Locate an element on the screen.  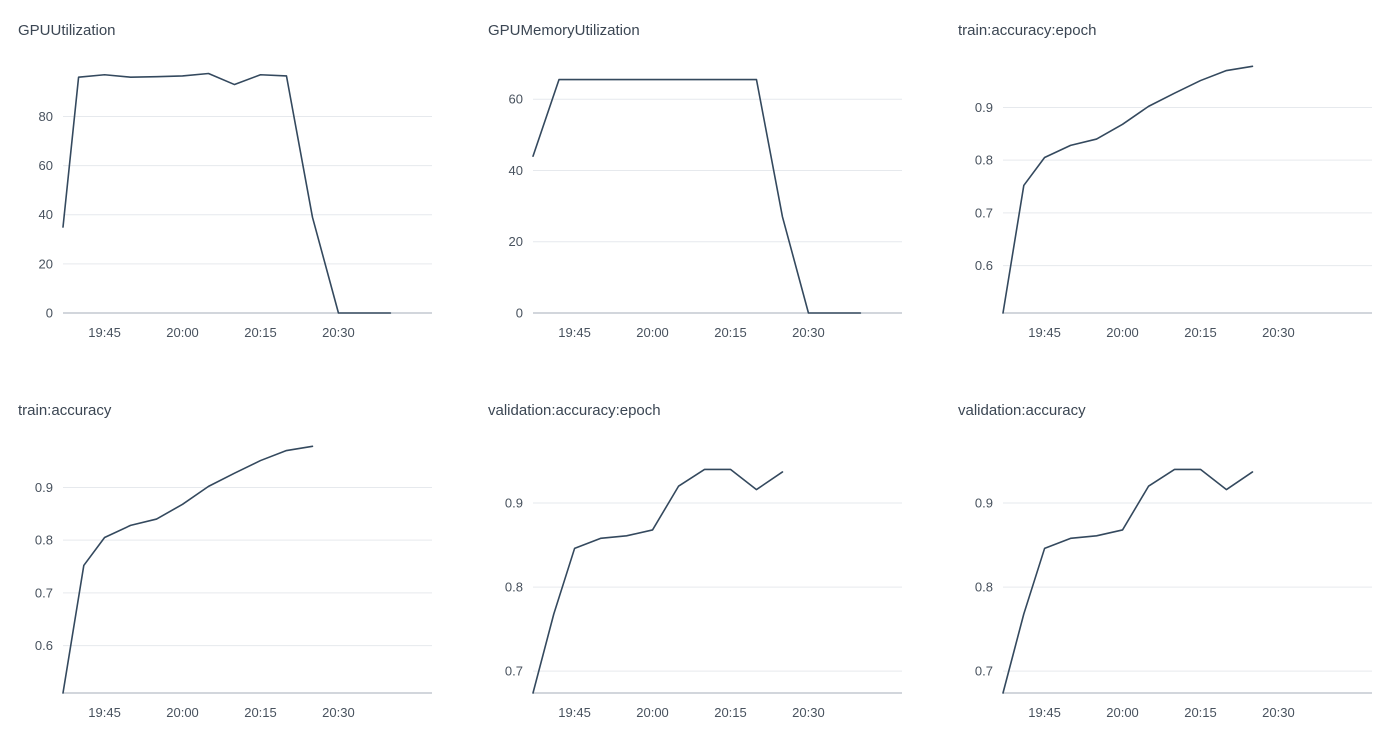
chart-title: train:accuracy is located at coordinates (65, 410).